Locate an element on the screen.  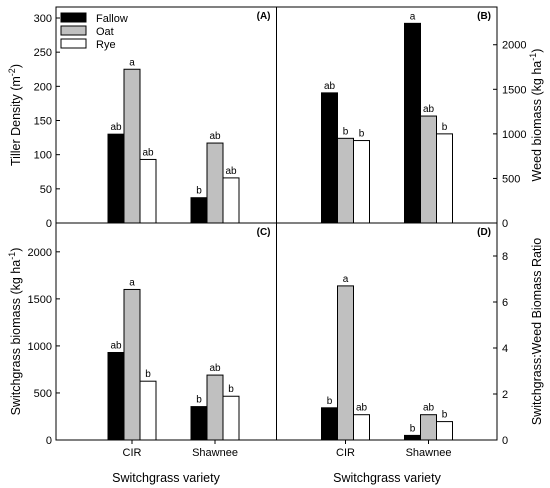
y-tick-label: 50 is located at coordinates (46, 190).